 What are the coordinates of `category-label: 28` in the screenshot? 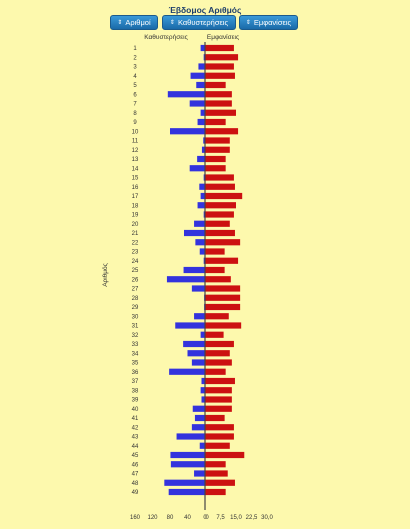 It's located at (135, 299).